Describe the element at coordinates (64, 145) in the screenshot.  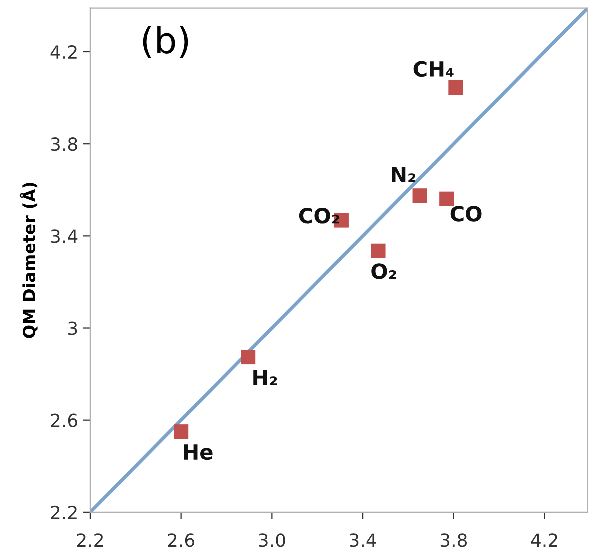
I see `y-tick-label: 3.8` at that location.